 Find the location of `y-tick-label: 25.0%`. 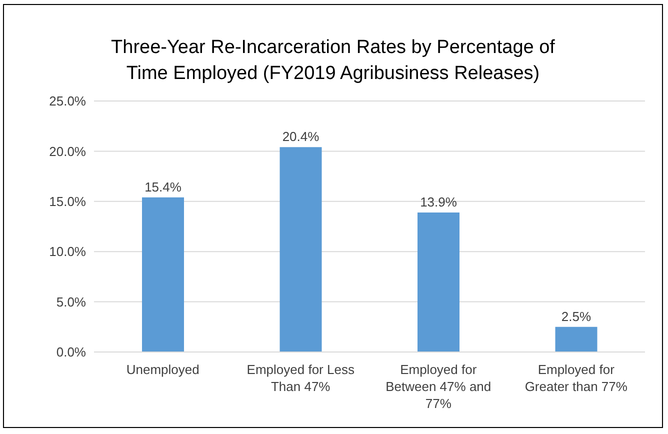

y-tick-label: 25.0% is located at coordinates (67, 101).